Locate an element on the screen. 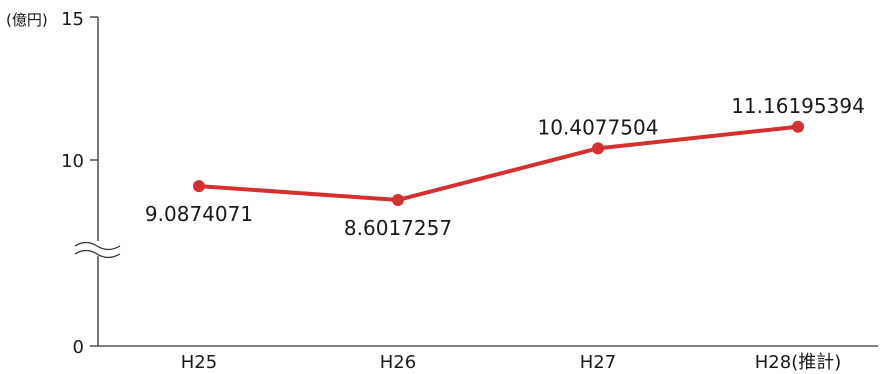 Image resolution: width=886 pixels, height=374 pixels. x-tick-label: H28(推計) is located at coordinates (798, 362).